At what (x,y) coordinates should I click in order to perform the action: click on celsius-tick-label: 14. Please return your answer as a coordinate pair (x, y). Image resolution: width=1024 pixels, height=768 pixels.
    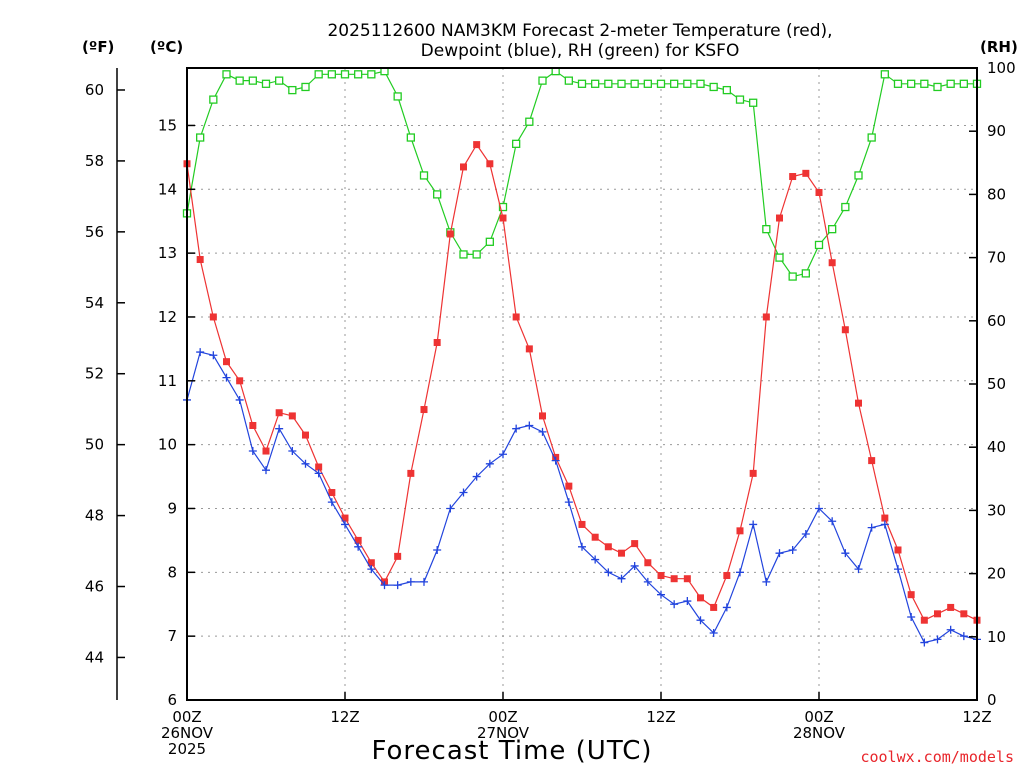
    Looking at the image, I should click on (167, 189).